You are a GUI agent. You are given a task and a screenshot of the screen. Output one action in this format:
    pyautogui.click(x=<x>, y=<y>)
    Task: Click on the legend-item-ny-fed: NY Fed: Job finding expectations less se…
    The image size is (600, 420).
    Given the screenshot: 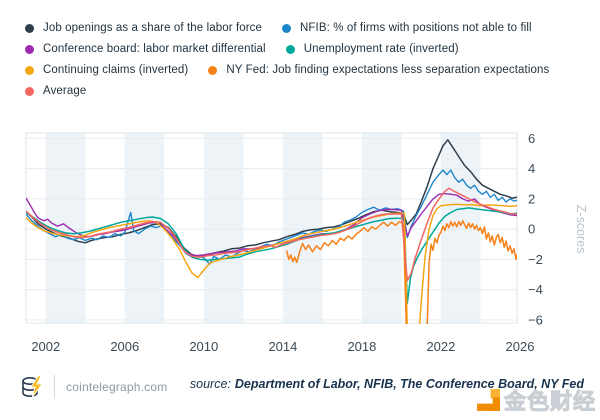 What is the action you would take?
    pyautogui.click(x=378, y=70)
    